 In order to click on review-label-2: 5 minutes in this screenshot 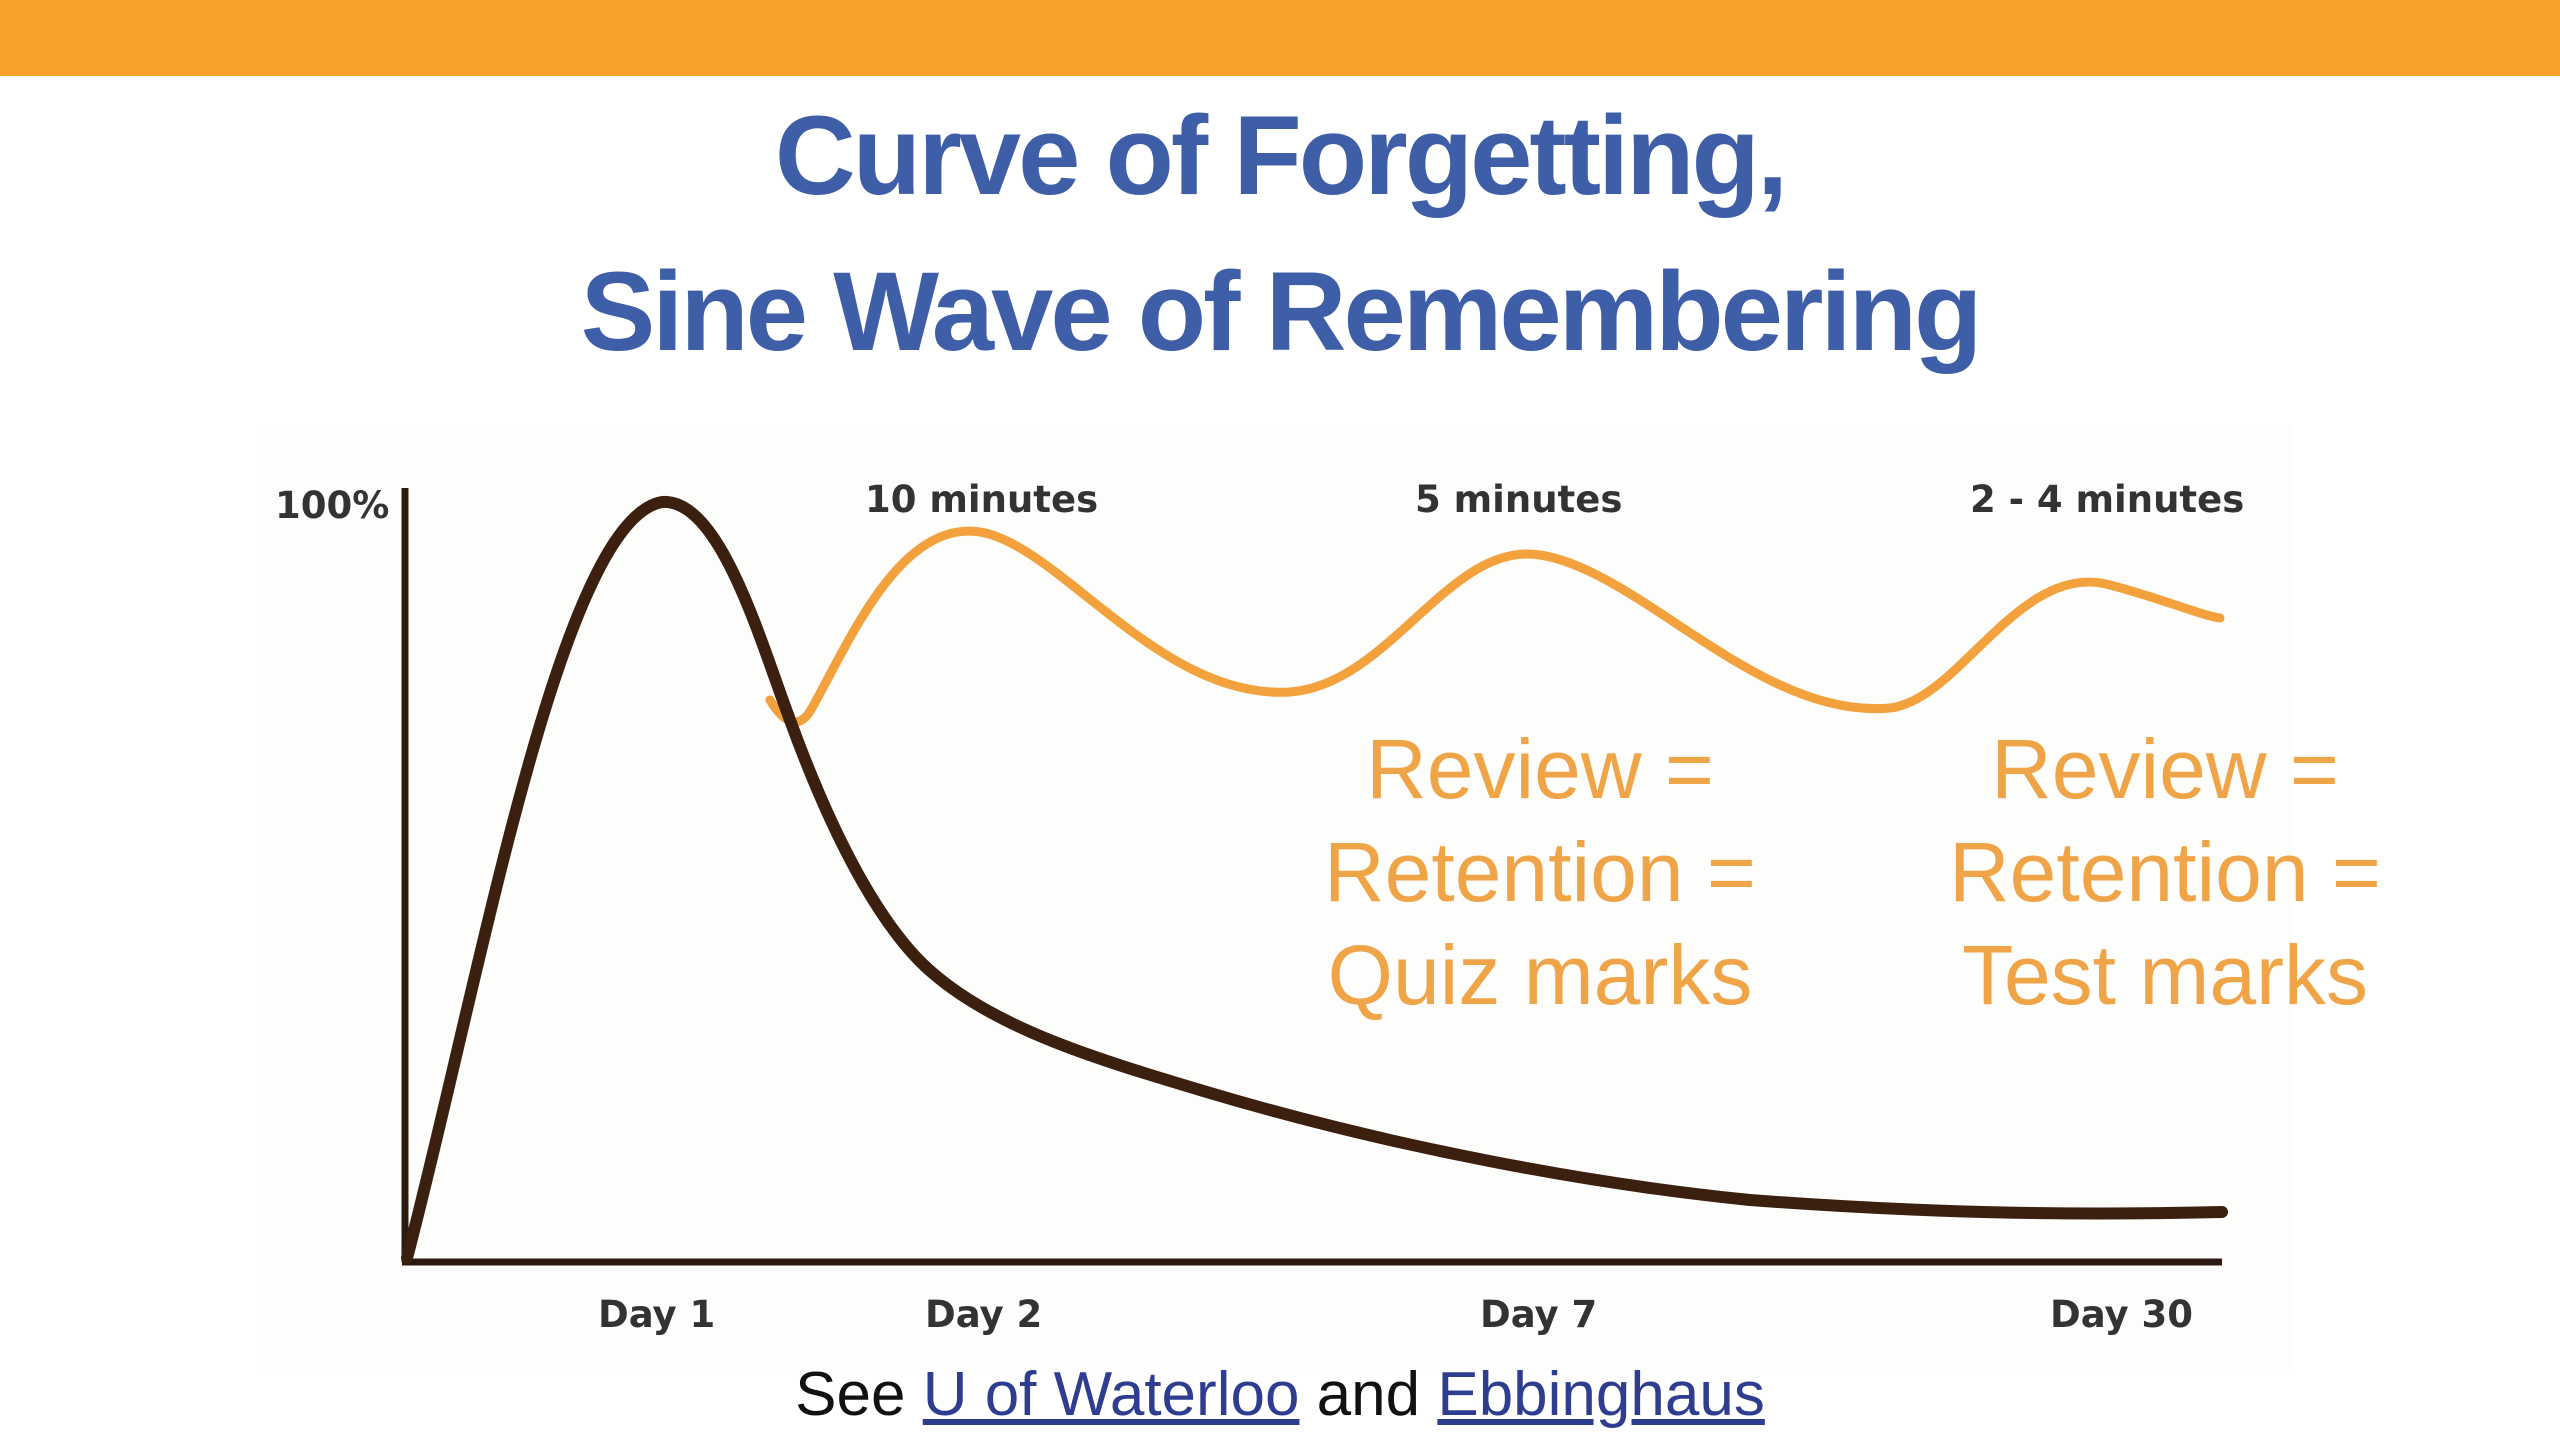, I will do `click(1518, 499)`.